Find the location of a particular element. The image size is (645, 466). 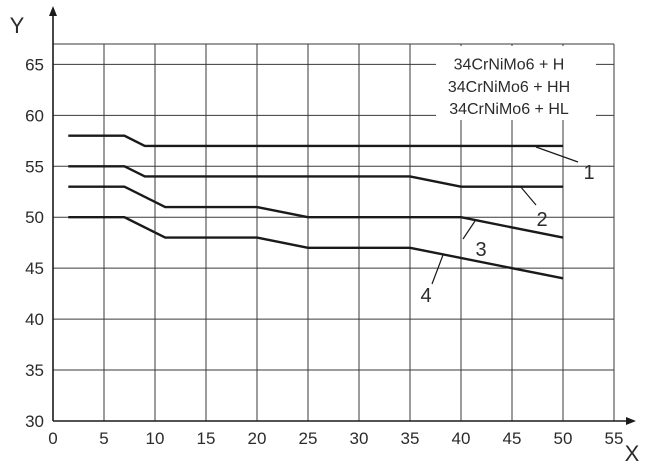

x-tick-label: 15 is located at coordinates (206, 438).